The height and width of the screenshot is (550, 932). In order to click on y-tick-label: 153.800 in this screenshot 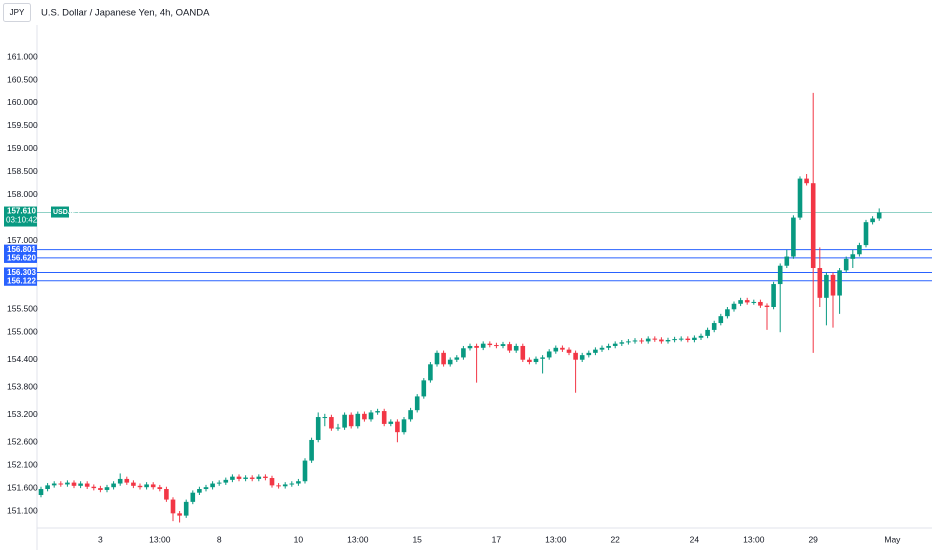, I will do `click(22, 386)`.